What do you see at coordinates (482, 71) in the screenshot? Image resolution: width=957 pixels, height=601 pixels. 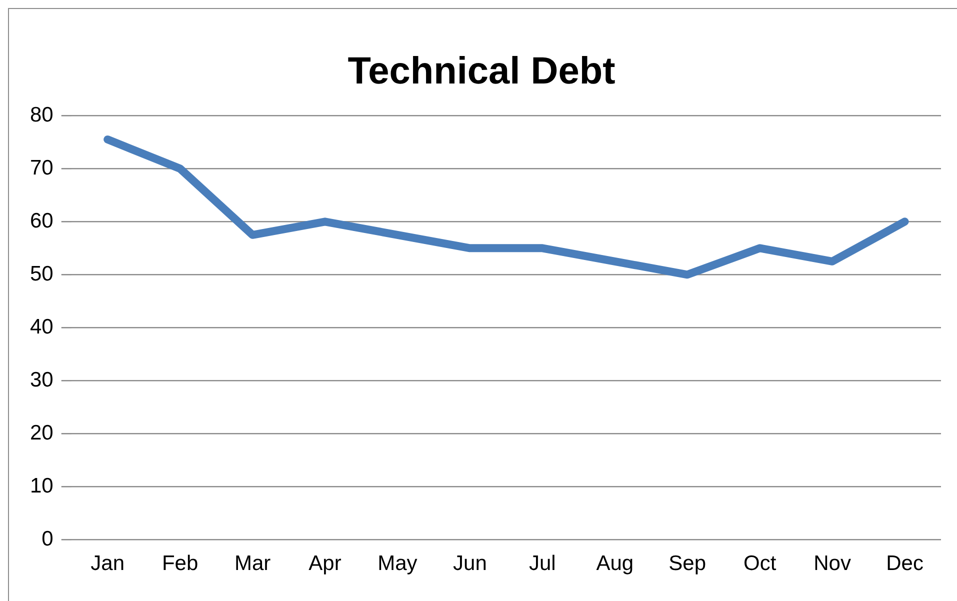 I see `chart-title: Technical Debt` at bounding box center [482, 71].